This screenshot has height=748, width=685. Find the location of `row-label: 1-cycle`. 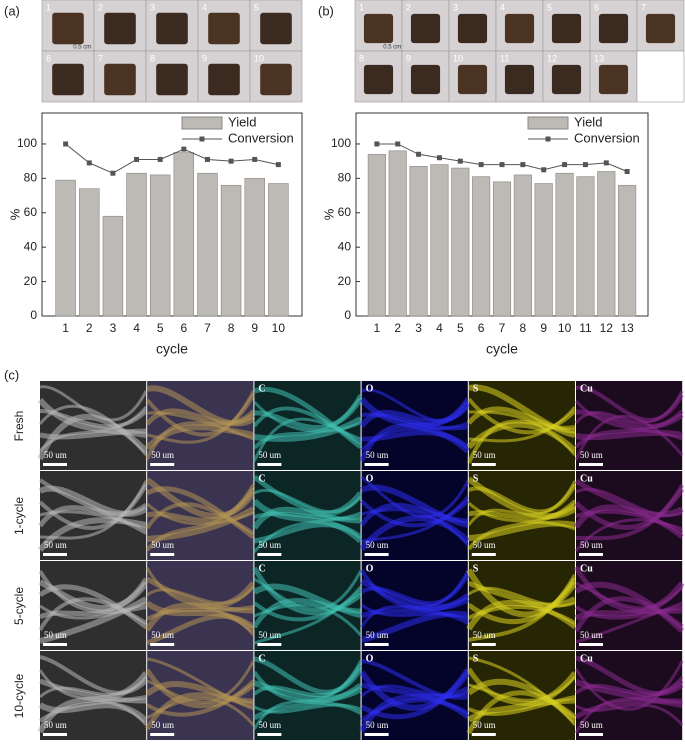

row-label: 1-cycle is located at coordinates (19, 516).